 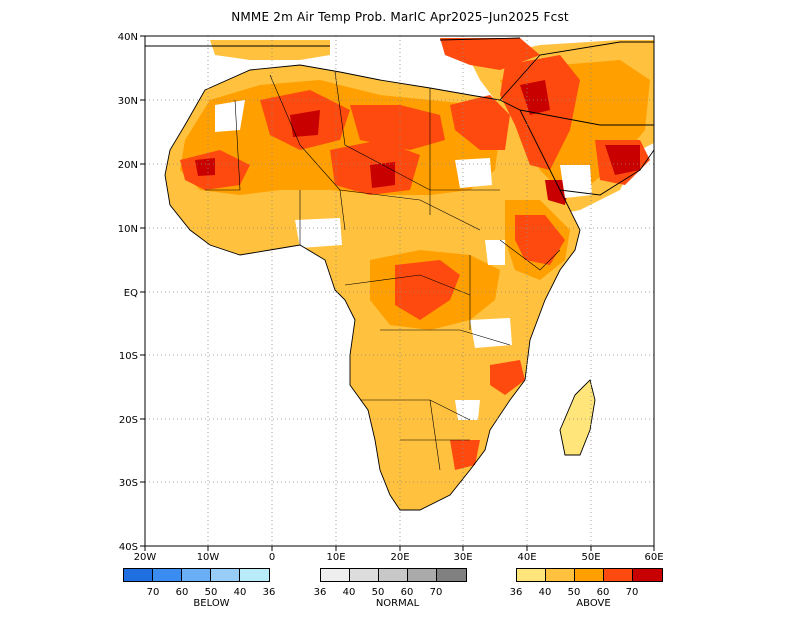 I want to click on lat-label-20s: 20S, so click(x=128, y=420).